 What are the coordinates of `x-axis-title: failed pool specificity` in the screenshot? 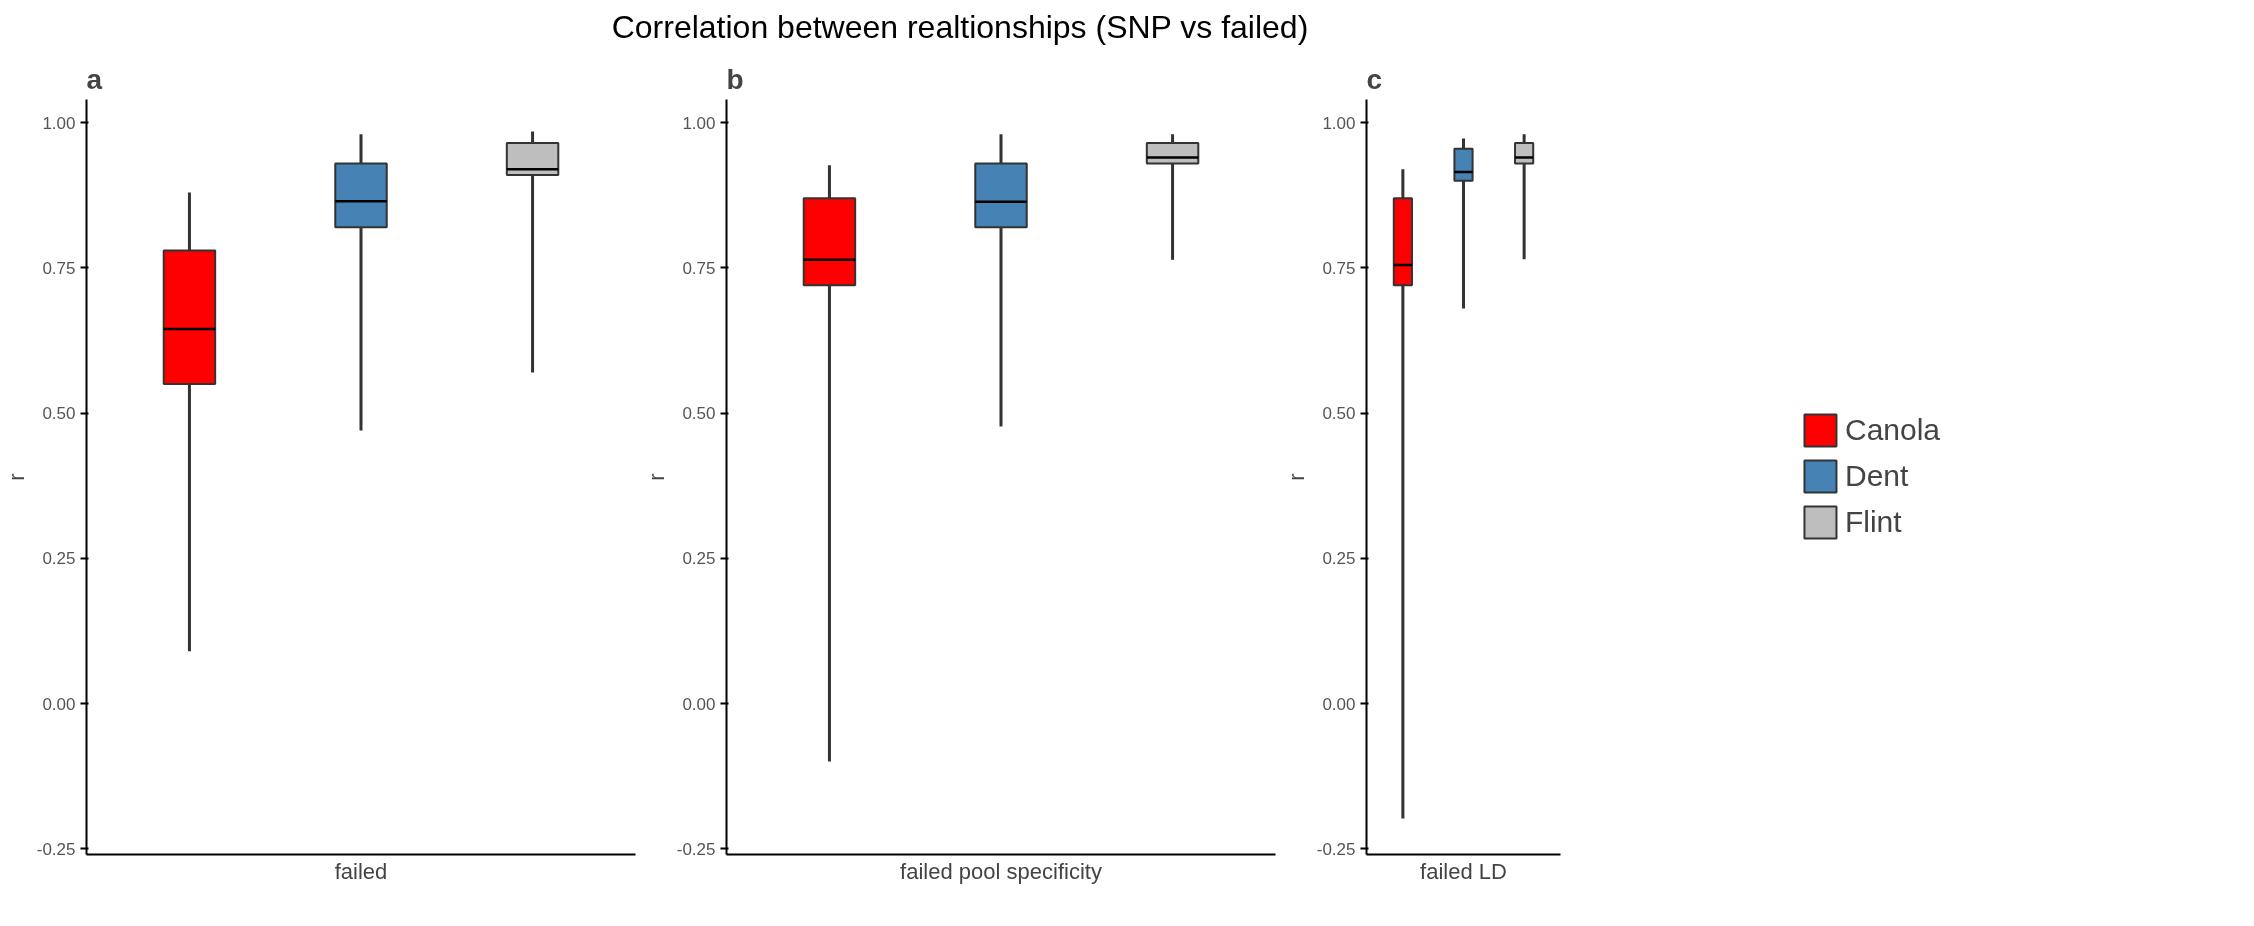 It's located at (1001, 871).